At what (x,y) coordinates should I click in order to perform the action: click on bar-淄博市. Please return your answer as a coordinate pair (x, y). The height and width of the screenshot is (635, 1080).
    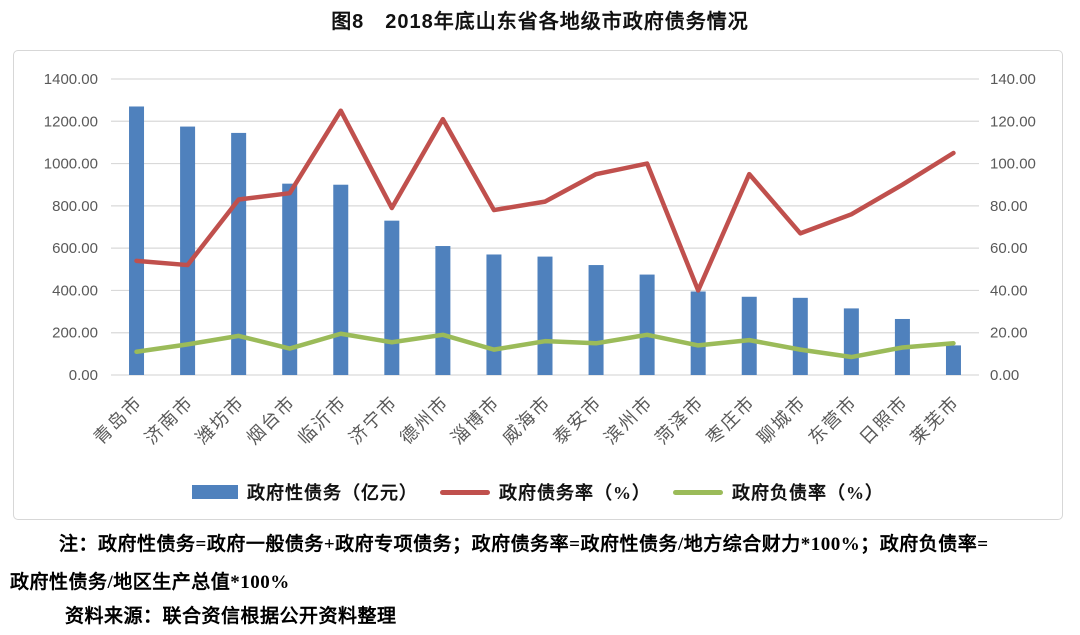
    Looking at the image, I should click on (494, 314).